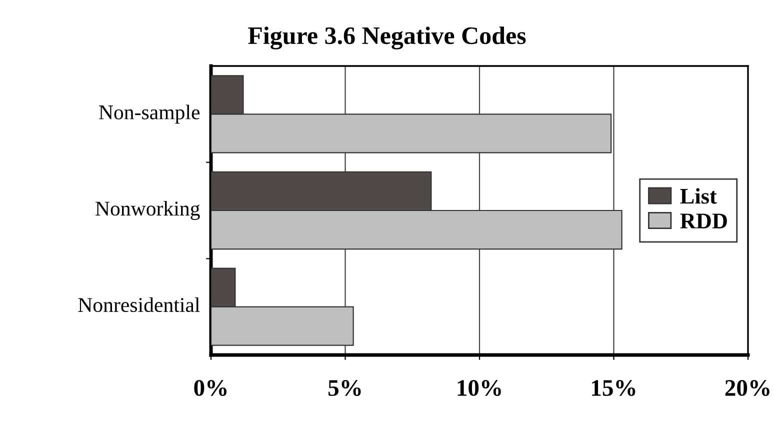 This screenshot has height=435, width=774. I want to click on x-tick-label: 20%, so click(747, 388).